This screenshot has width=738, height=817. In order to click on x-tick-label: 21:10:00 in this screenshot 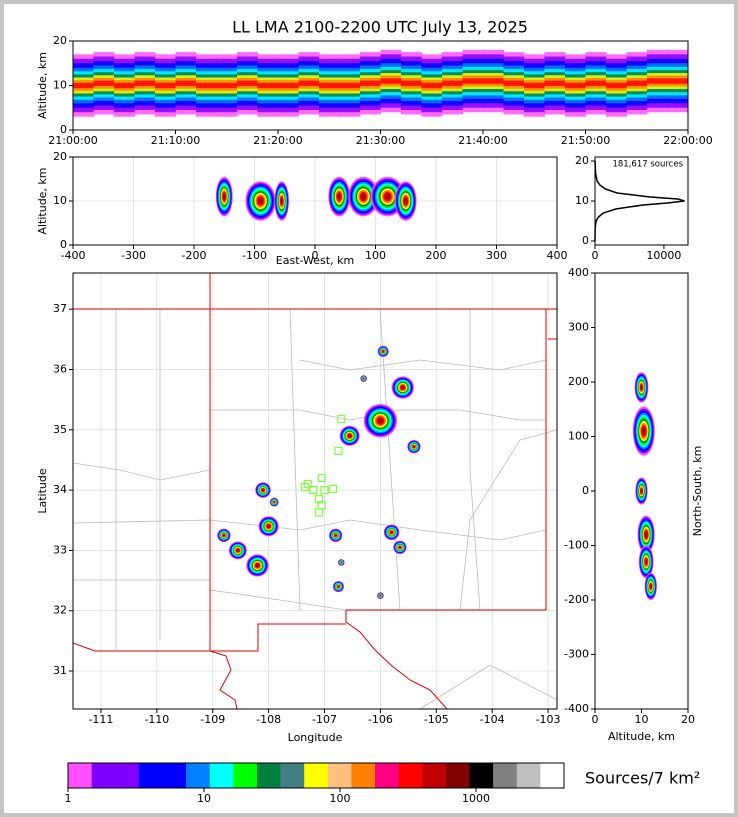, I will do `click(175, 140)`.